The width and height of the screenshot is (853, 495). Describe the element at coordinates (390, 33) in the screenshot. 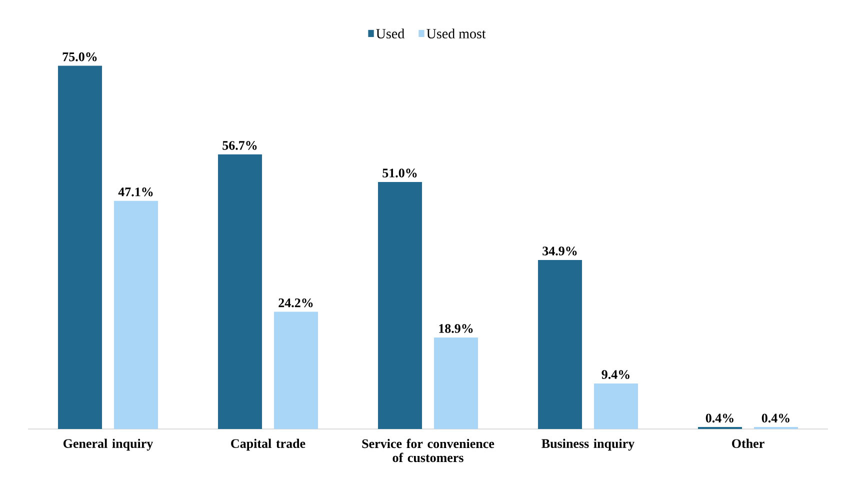

I see `legend-label: Used` at that location.